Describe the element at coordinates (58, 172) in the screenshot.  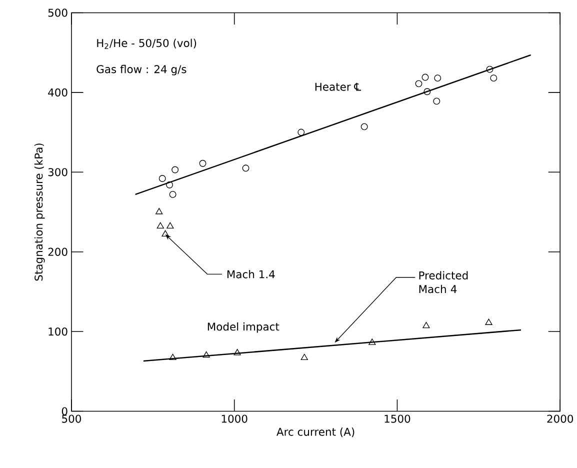
I see `y-tick-label: 300` at that location.